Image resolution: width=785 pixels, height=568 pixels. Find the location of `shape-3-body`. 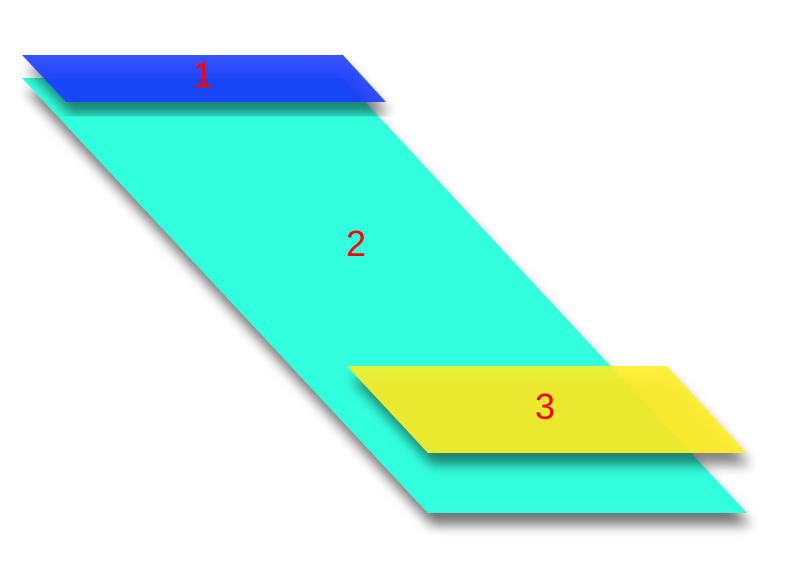

shape-3-body is located at coordinates (547, 409).